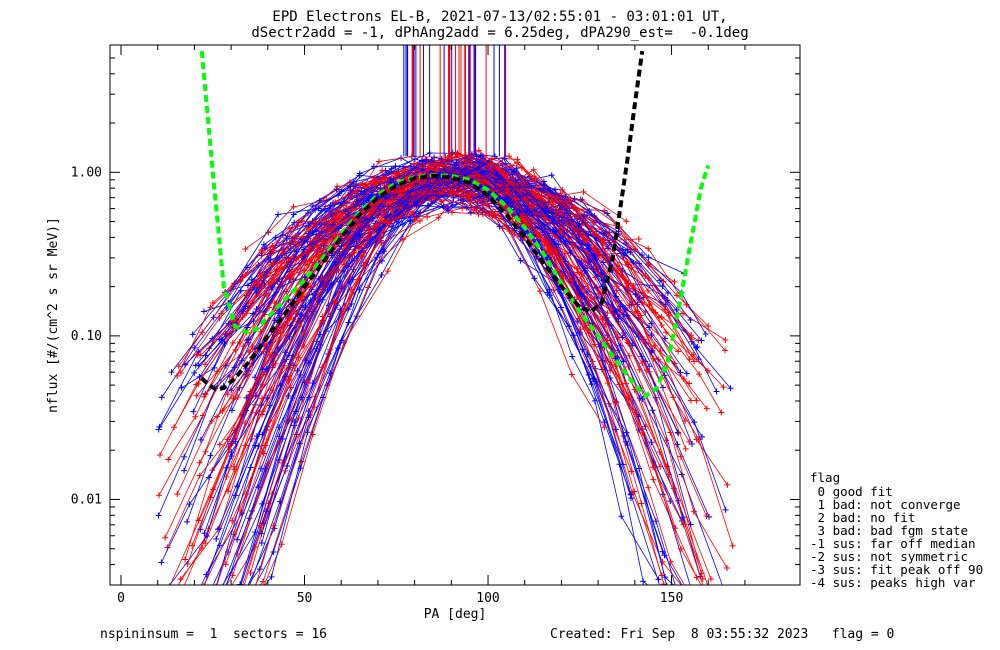 This screenshot has width=1000, height=650. What do you see at coordinates (897, 569) in the screenshot?
I see `legend-entry: -3 sus: fit peak off 90` at bounding box center [897, 569].